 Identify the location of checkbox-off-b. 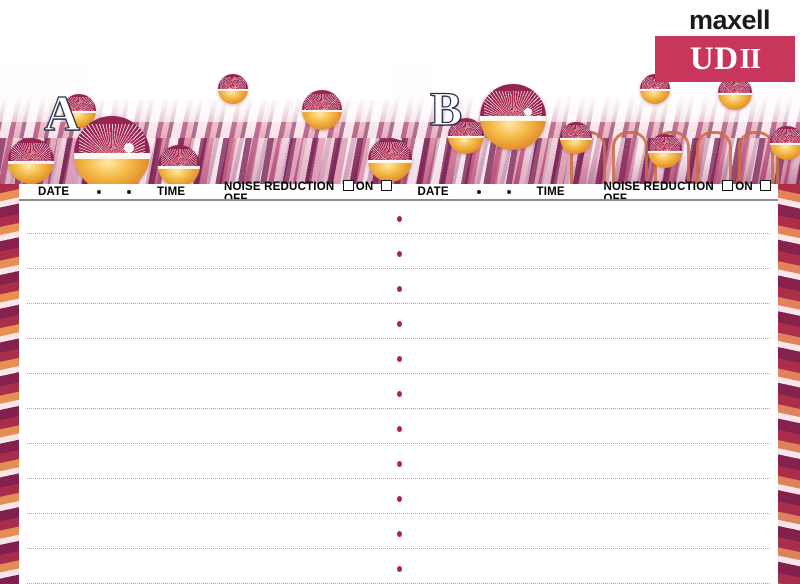
(766, 185).